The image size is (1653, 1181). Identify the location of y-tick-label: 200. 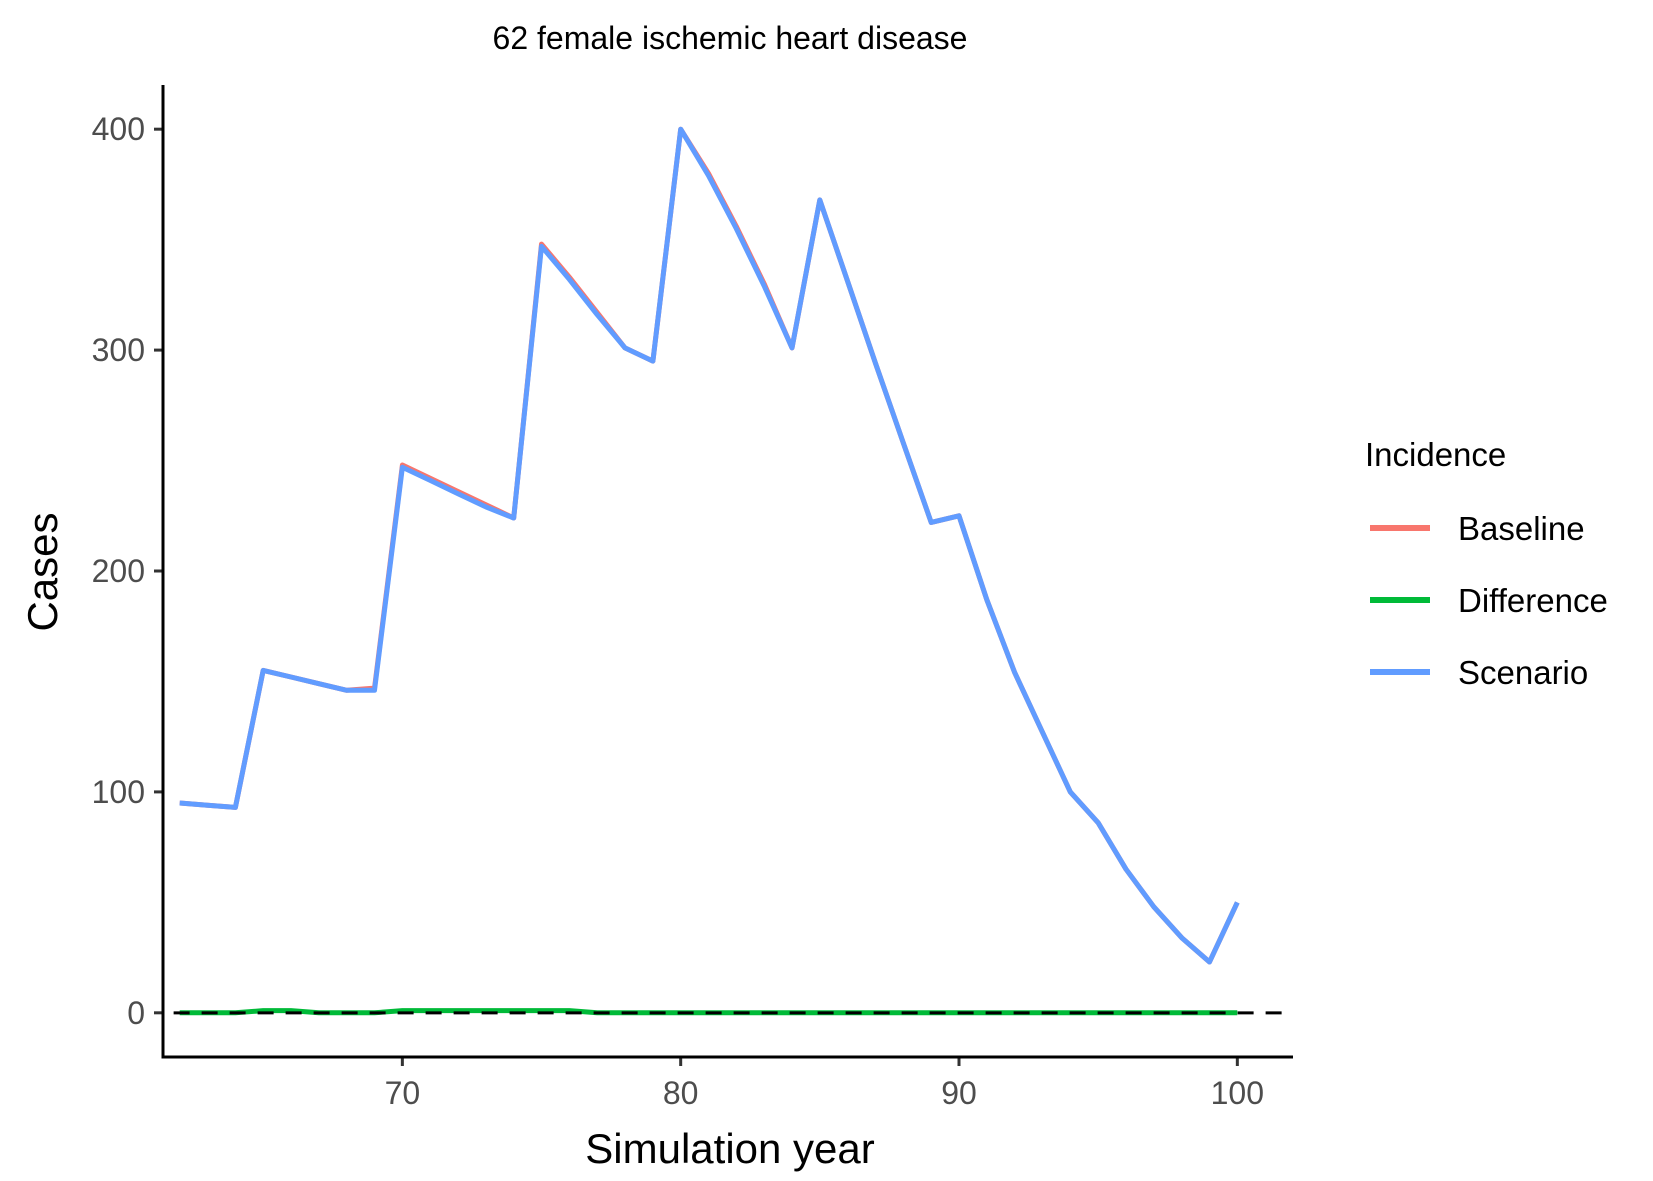
(118, 571).